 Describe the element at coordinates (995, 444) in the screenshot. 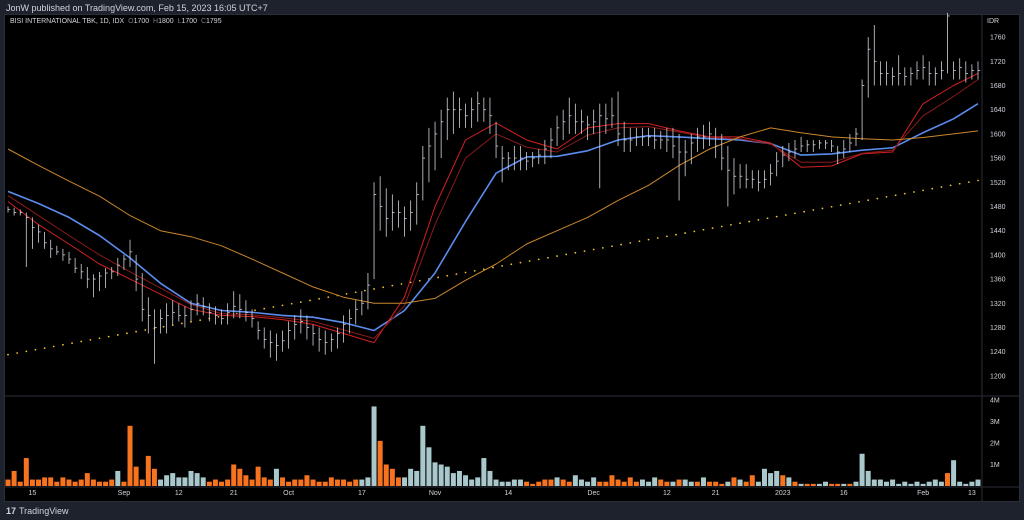

I see `volume-tick-label: 2M` at that location.